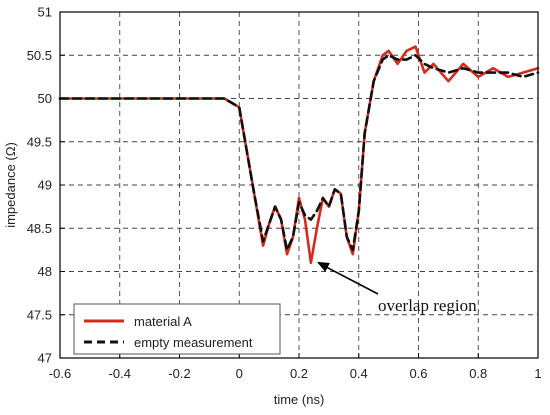 Image resolution: width=550 pixels, height=415 pixels. Describe the element at coordinates (45, 358) in the screenshot. I see `y-tick-label: 47` at that location.